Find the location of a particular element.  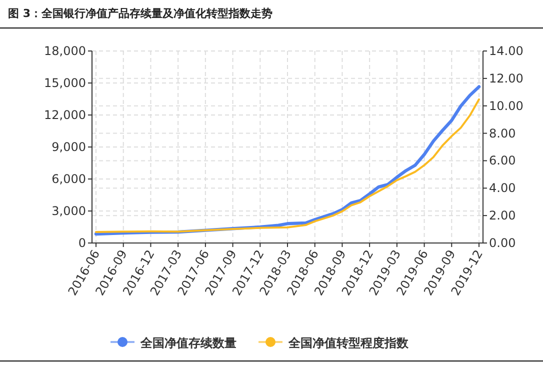

y-tick-label: 0 is located at coordinates (82, 243).